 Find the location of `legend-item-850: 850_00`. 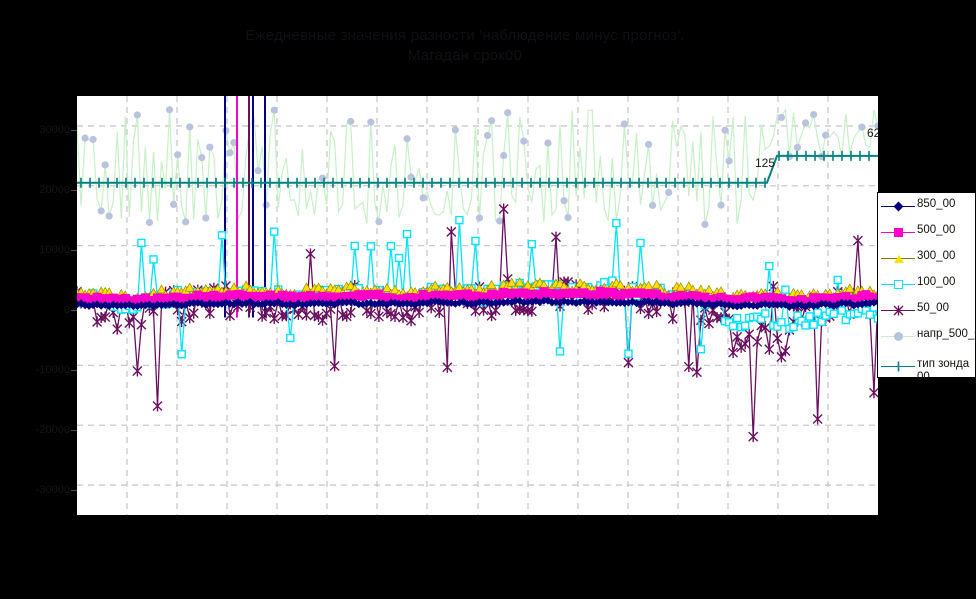

legend-item-850: 850_00 is located at coordinates (928, 211).